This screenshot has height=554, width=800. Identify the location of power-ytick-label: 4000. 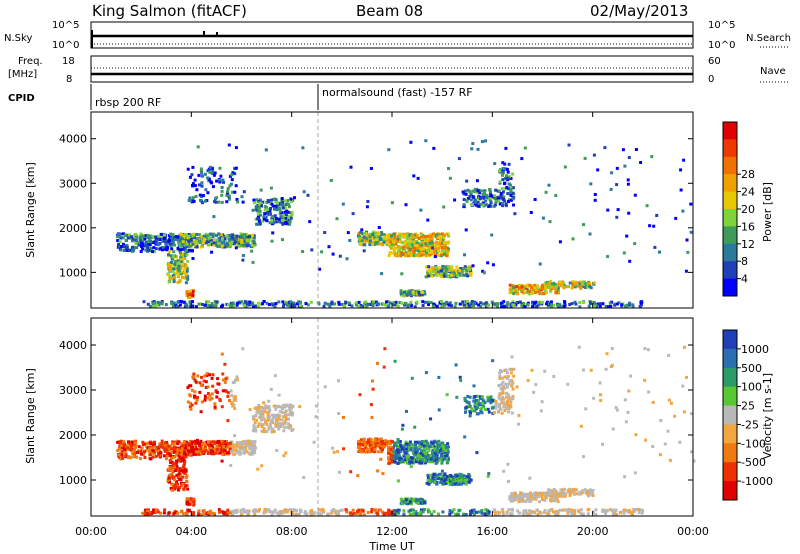
(73, 139).